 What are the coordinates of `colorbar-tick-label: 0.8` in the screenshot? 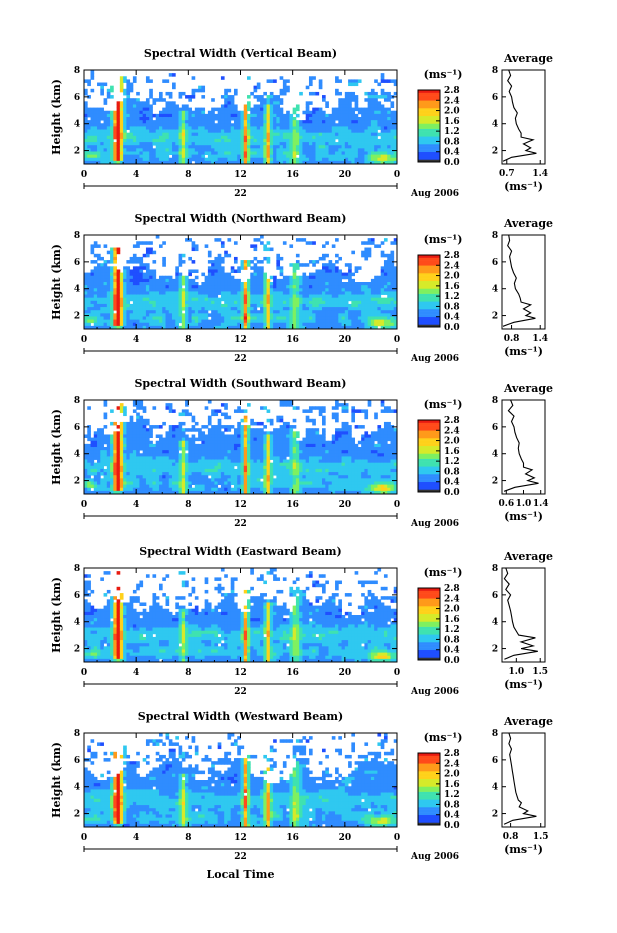 It's located at (452, 142).